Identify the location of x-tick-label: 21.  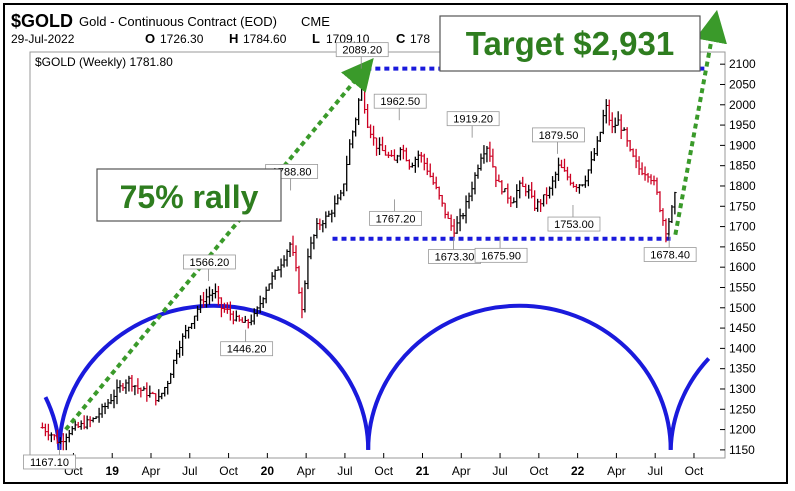
(423, 471).